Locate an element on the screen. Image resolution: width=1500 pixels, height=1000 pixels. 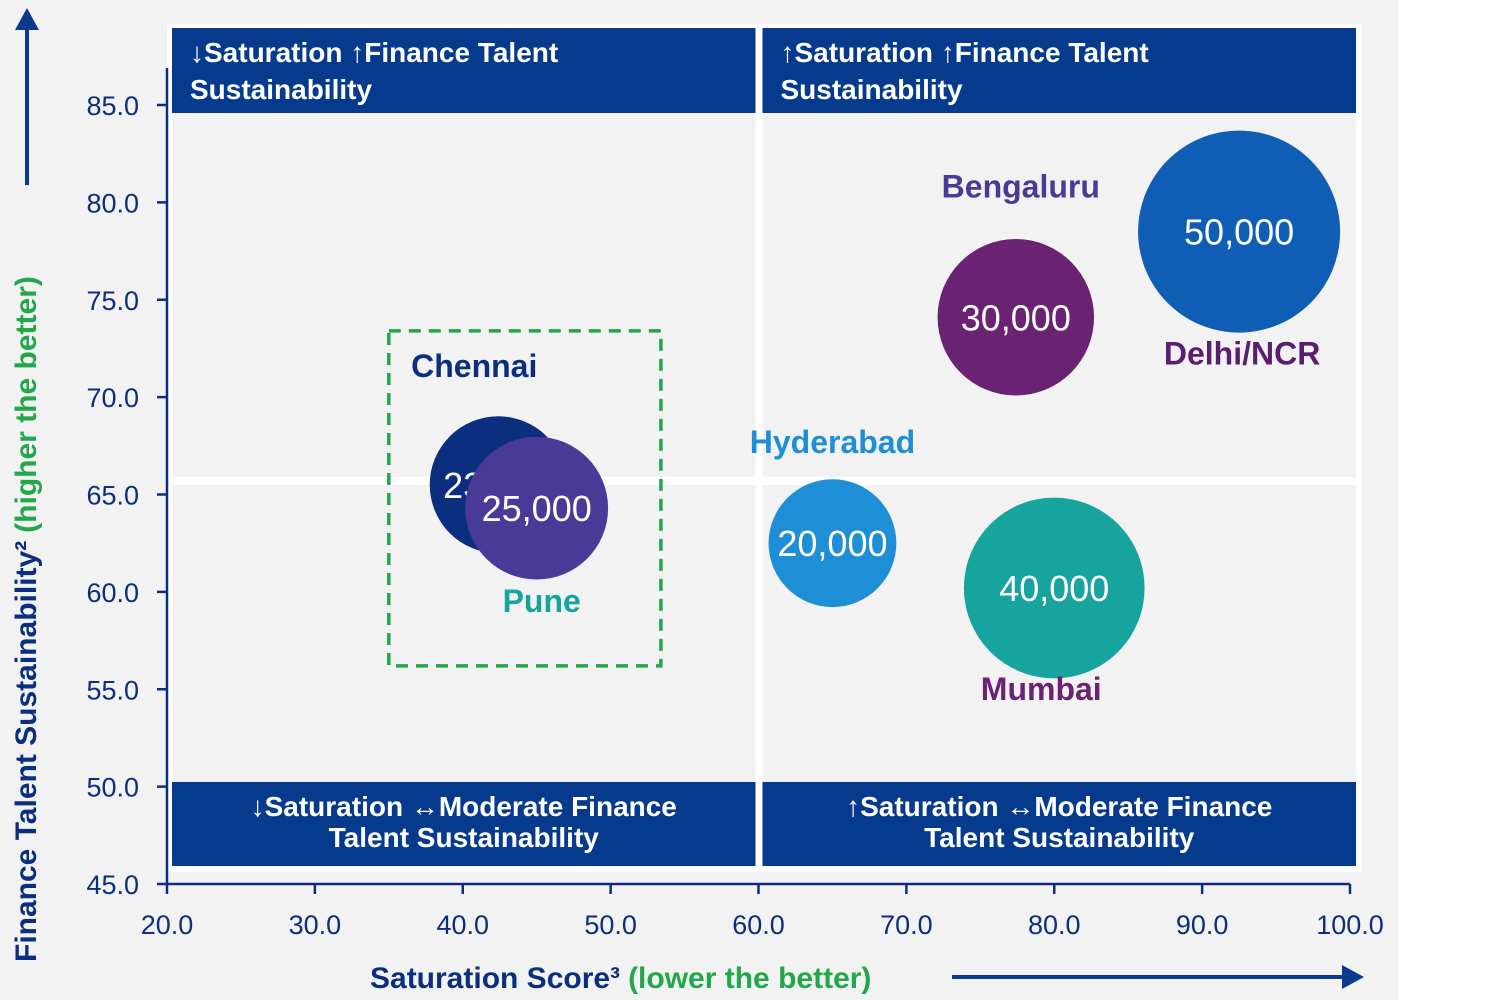
y-tick-label: 50.0 is located at coordinates (112, 788).